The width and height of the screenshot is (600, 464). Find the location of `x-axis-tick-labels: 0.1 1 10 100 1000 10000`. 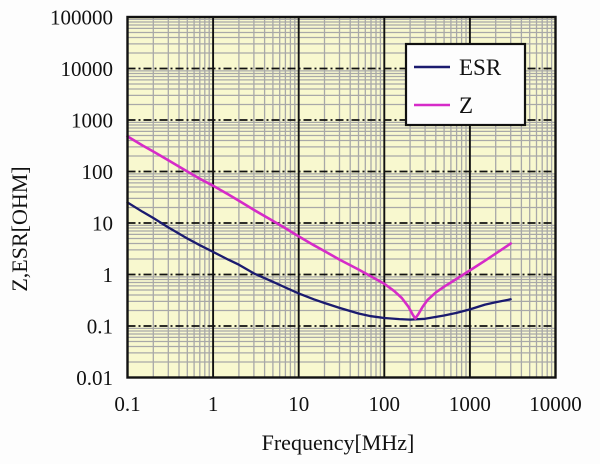

x-axis-tick-labels: 0.1 1 10 100 1000 10000 is located at coordinates (347, 404).